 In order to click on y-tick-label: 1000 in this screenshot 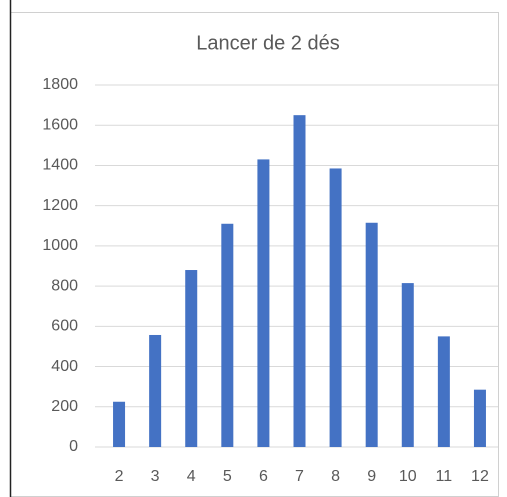, I will do `click(60, 245)`.